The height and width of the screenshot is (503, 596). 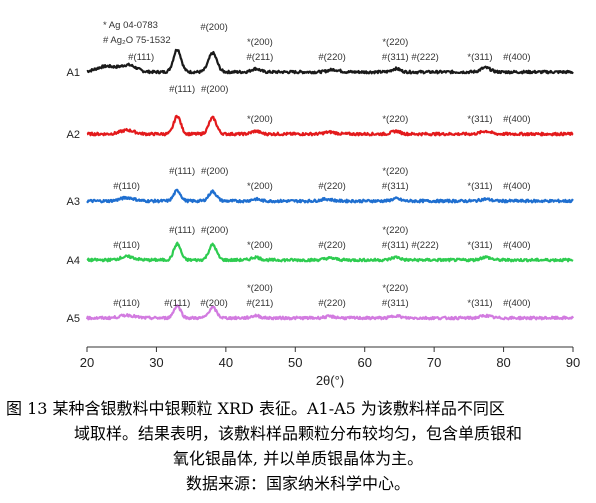 I want to click on caption-line-4: 数据来源：国家纳米科学中心。, so click(x=297, y=483).